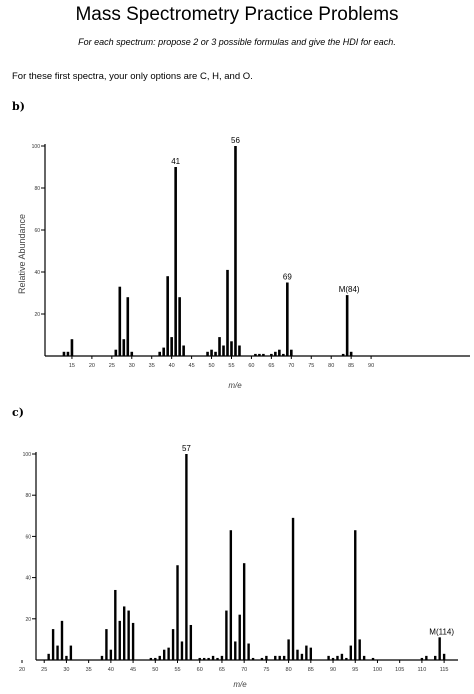 This screenshot has height=694, width=474. Describe the element at coordinates (244, 670) in the screenshot. I see `x-tick-label: 70` at that location.